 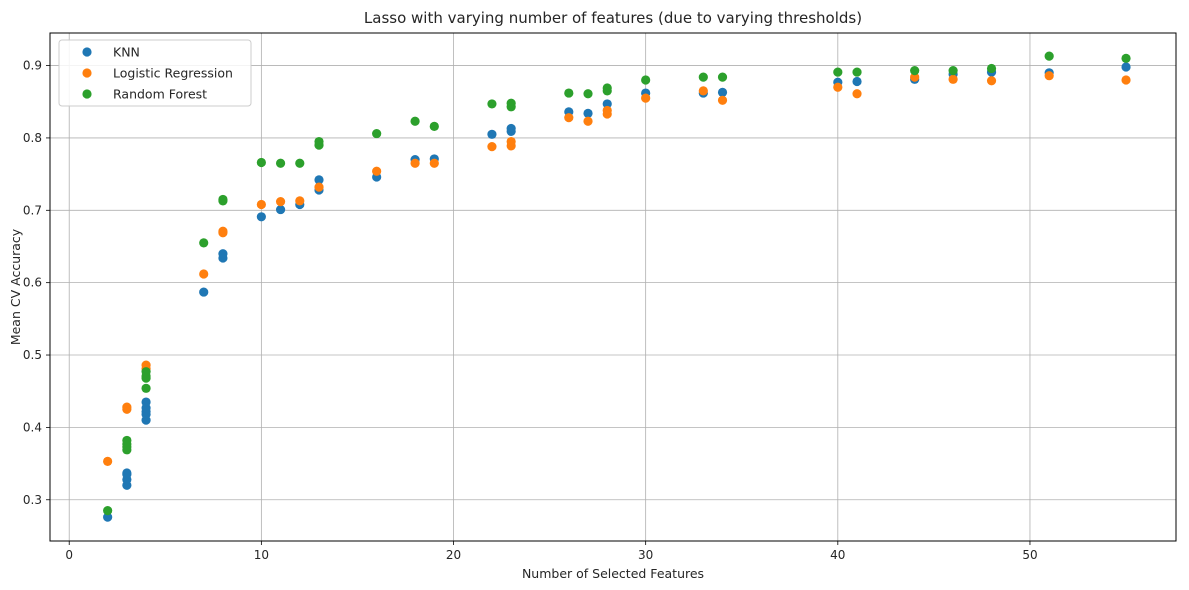 What do you see at coordinates (32, 138) in the screenshot?
I see `y-tick-label: 0.8` at bounding box center [32, 138].